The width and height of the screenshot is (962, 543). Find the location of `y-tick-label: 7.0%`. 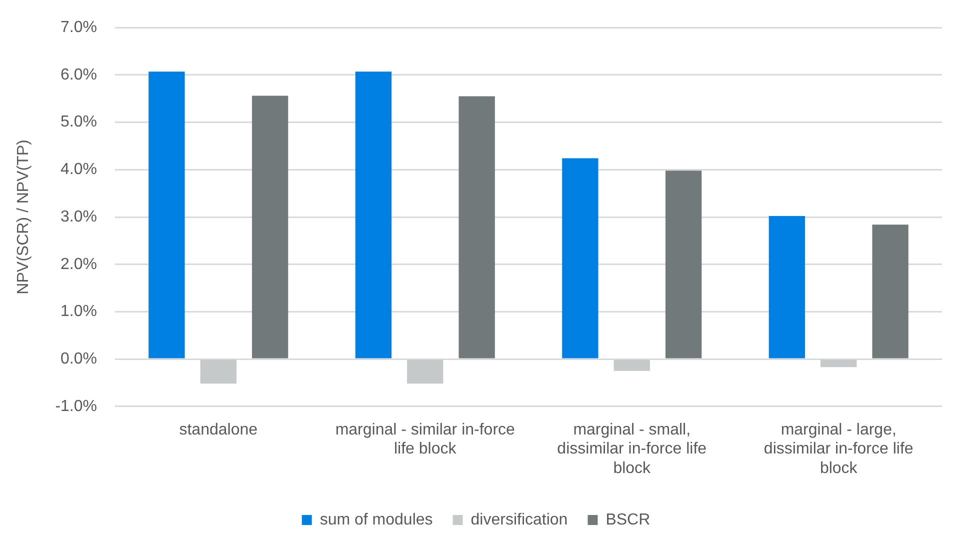

y-tick-label: 7.0% is located at coordinates (78, 27).